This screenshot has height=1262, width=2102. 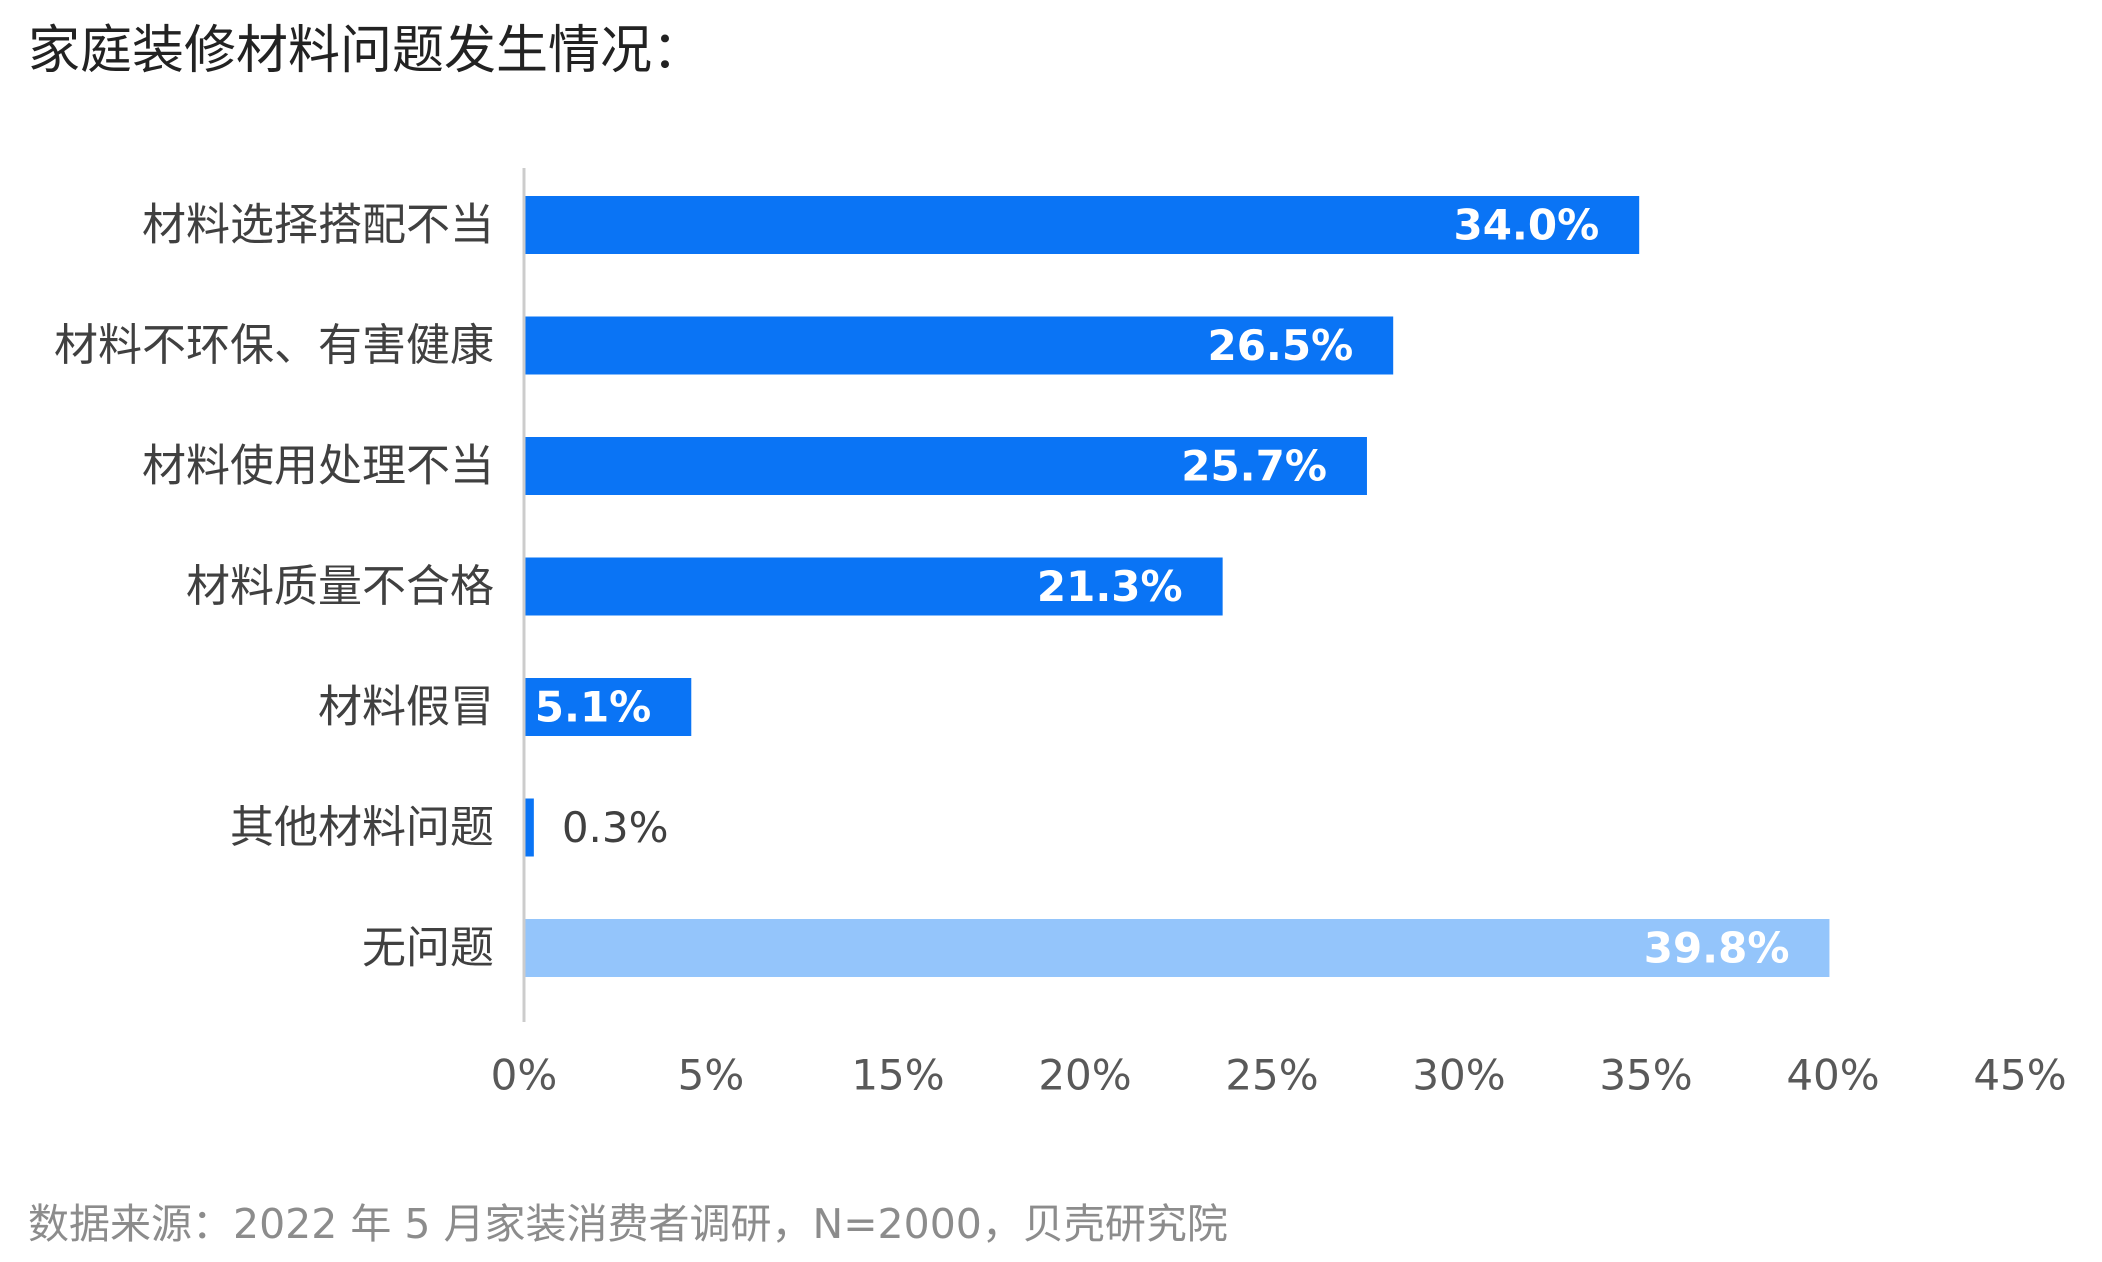 I want to click on category-label: 材料使用处理不当, so click(x=318, y=466).